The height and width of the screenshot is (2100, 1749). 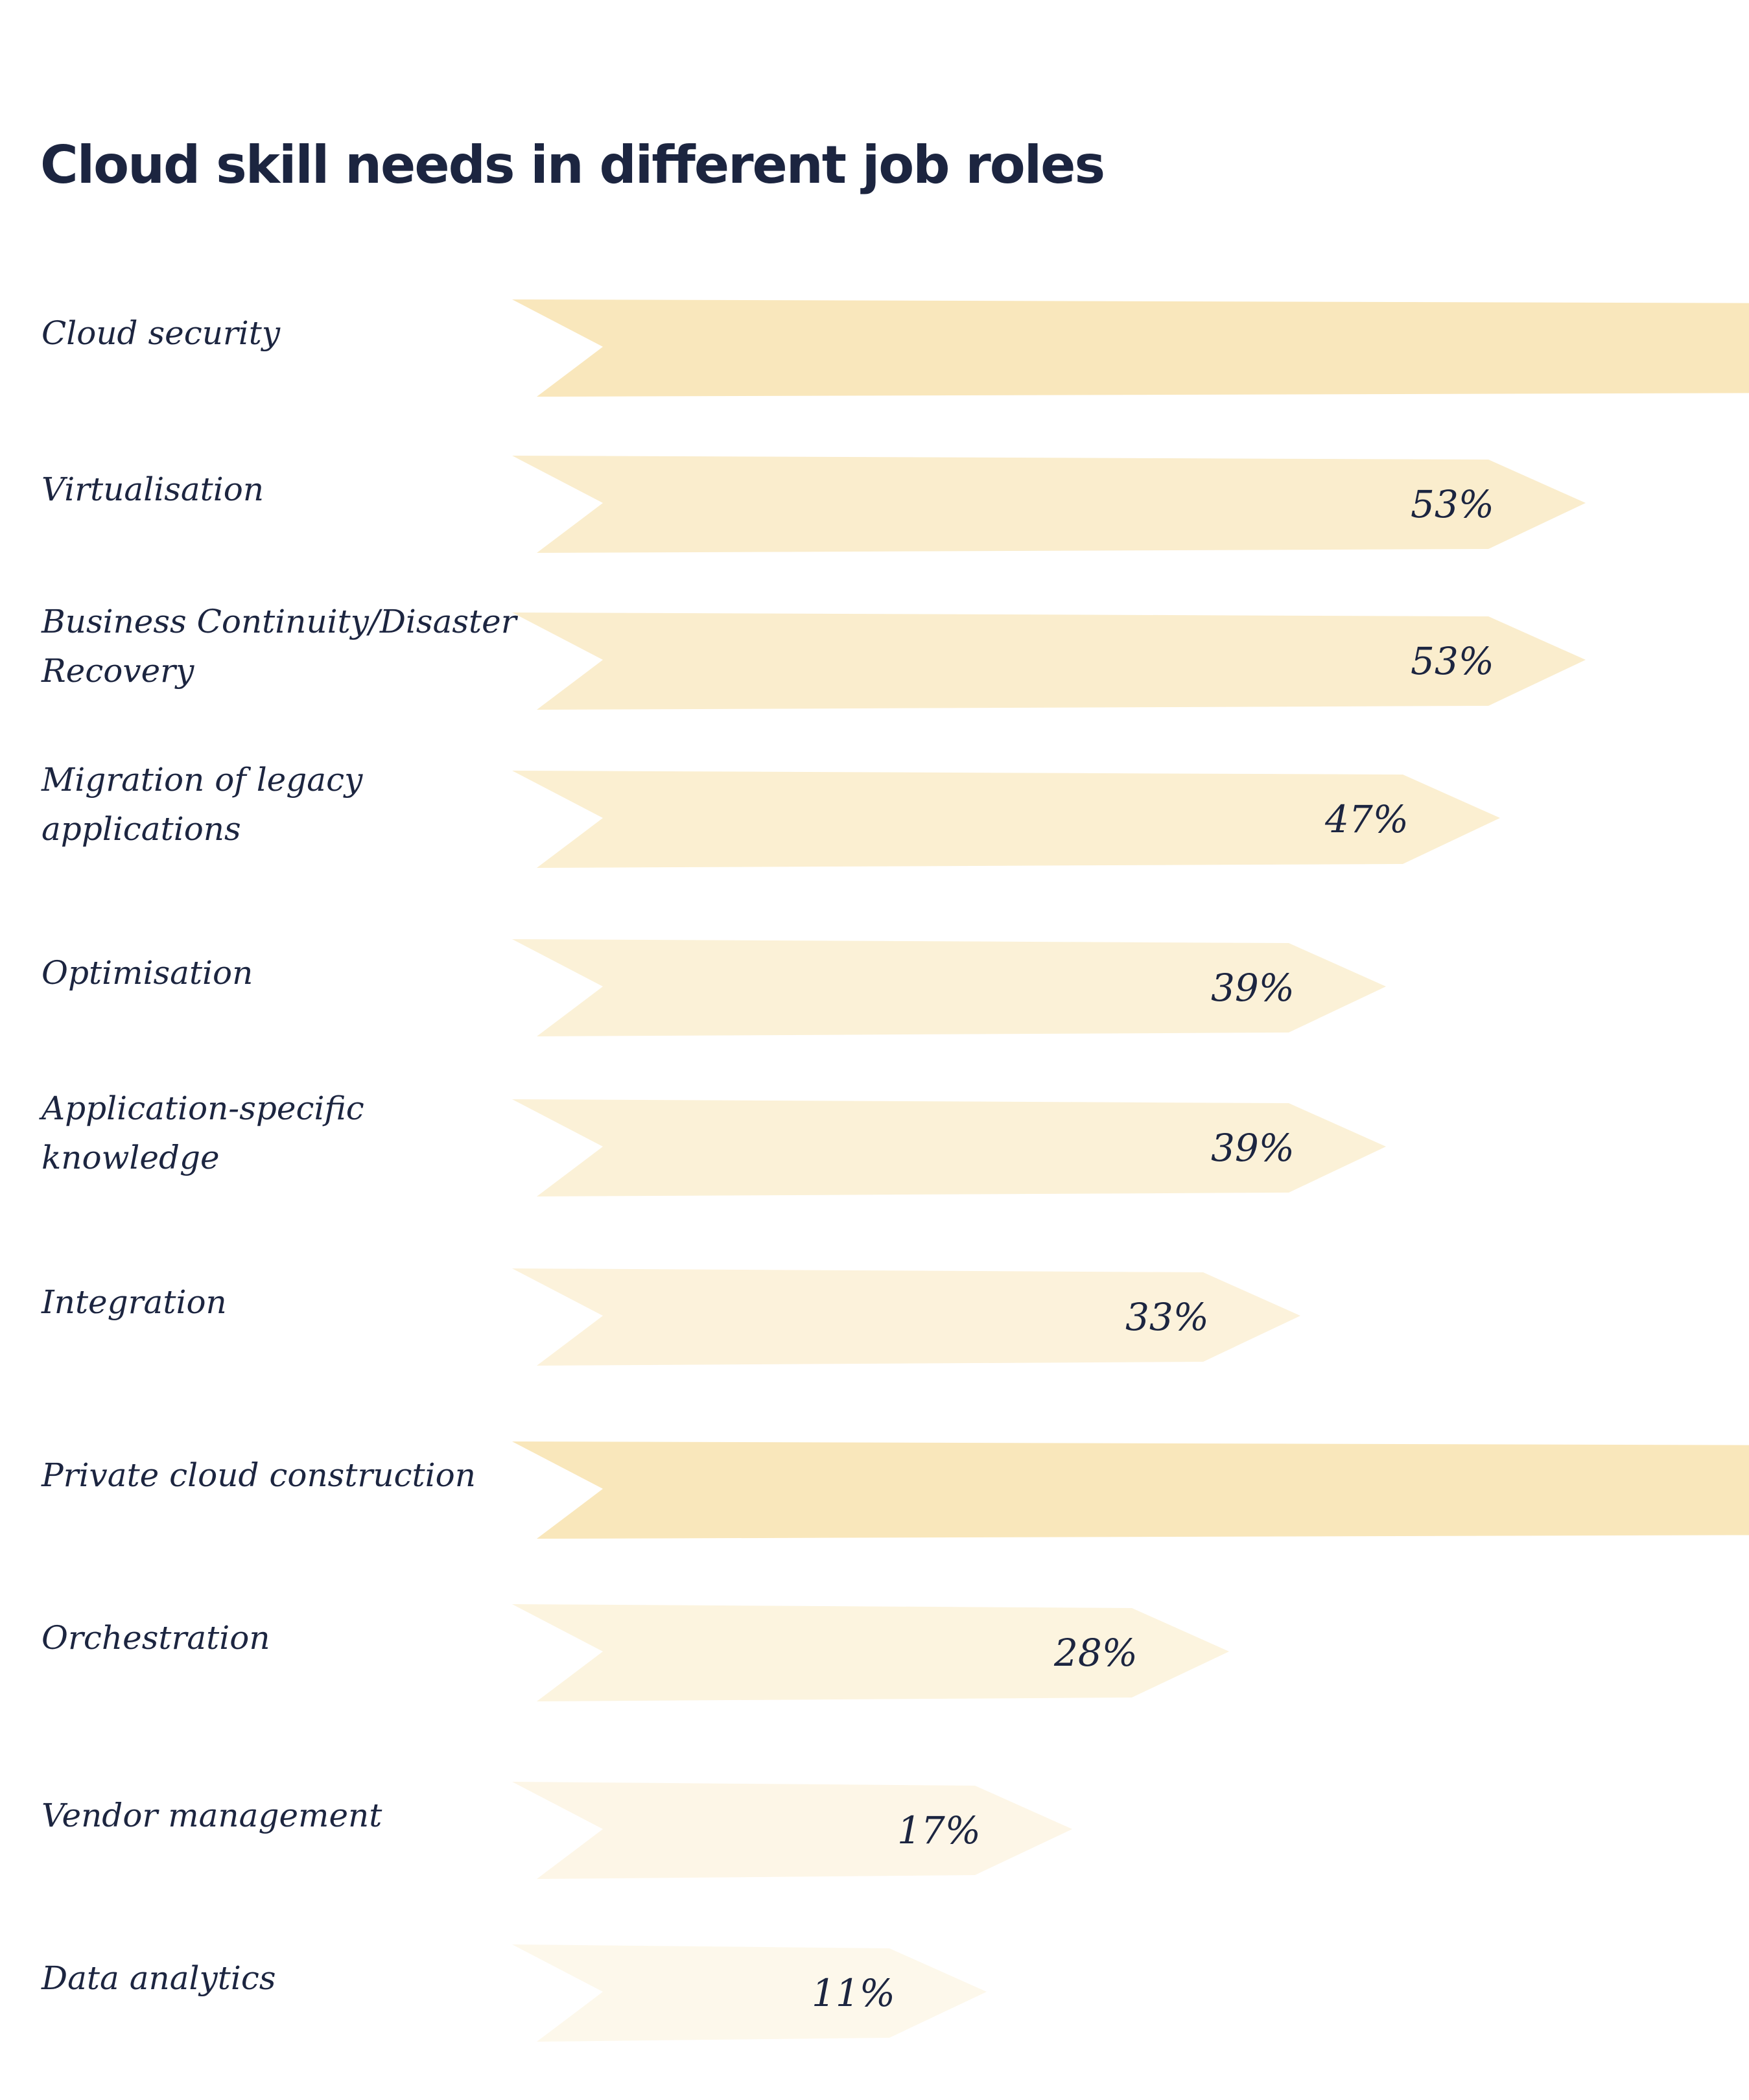 I want to click on value-label-10: 11%, so click(x=854, y=1993).